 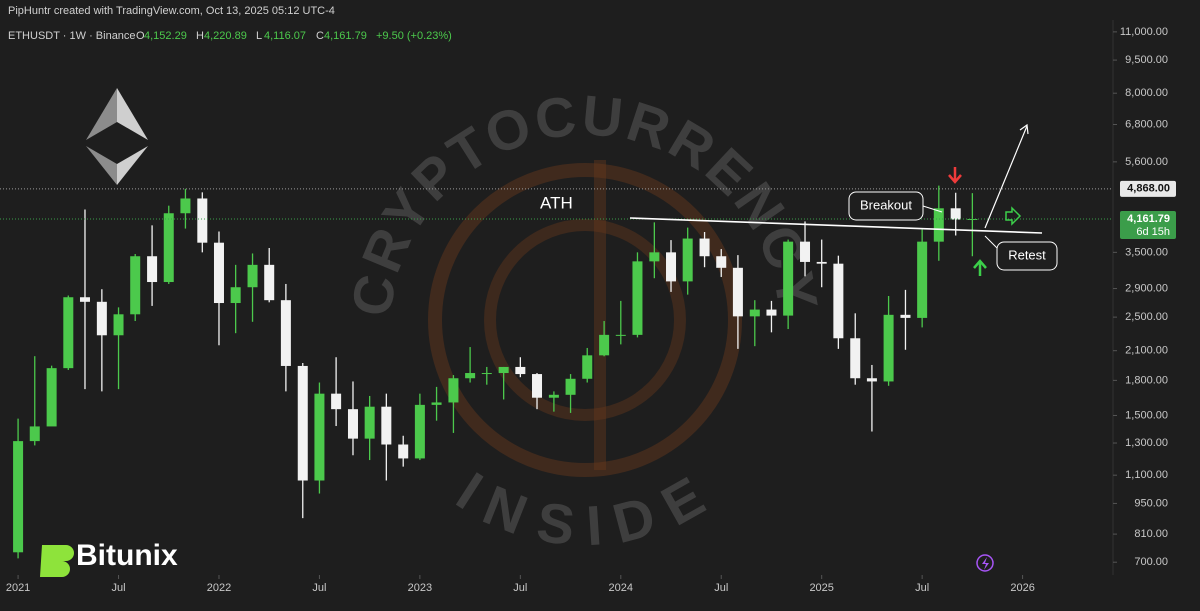 What do you see at coordinates (1144, 32) in the screenshot?
I see `y-tick-label: 11,000.00` at bounding box center [1144, 32].